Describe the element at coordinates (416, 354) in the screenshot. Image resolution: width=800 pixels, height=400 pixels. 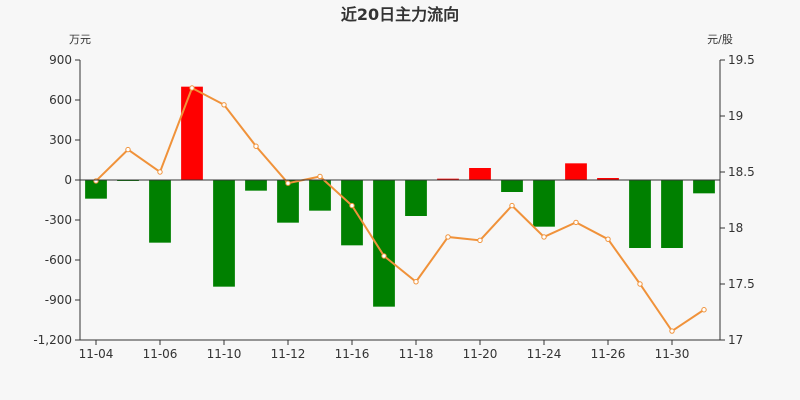
I see `x-tick-label: 11-18` at that location.